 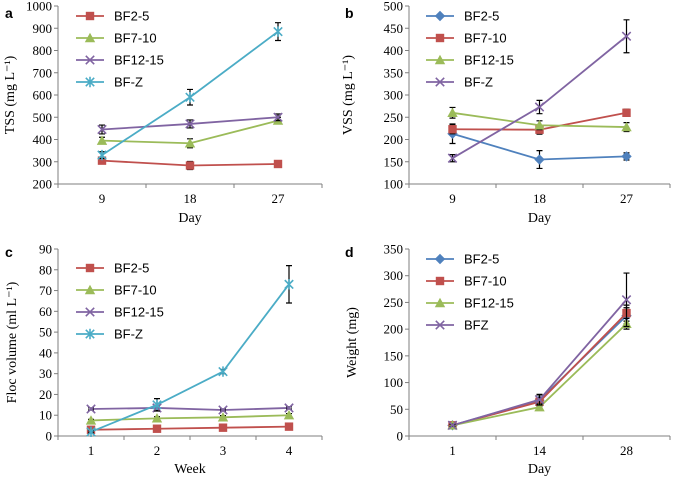 I want to click on y-tick-label: 700, so click(x=43, y=72).